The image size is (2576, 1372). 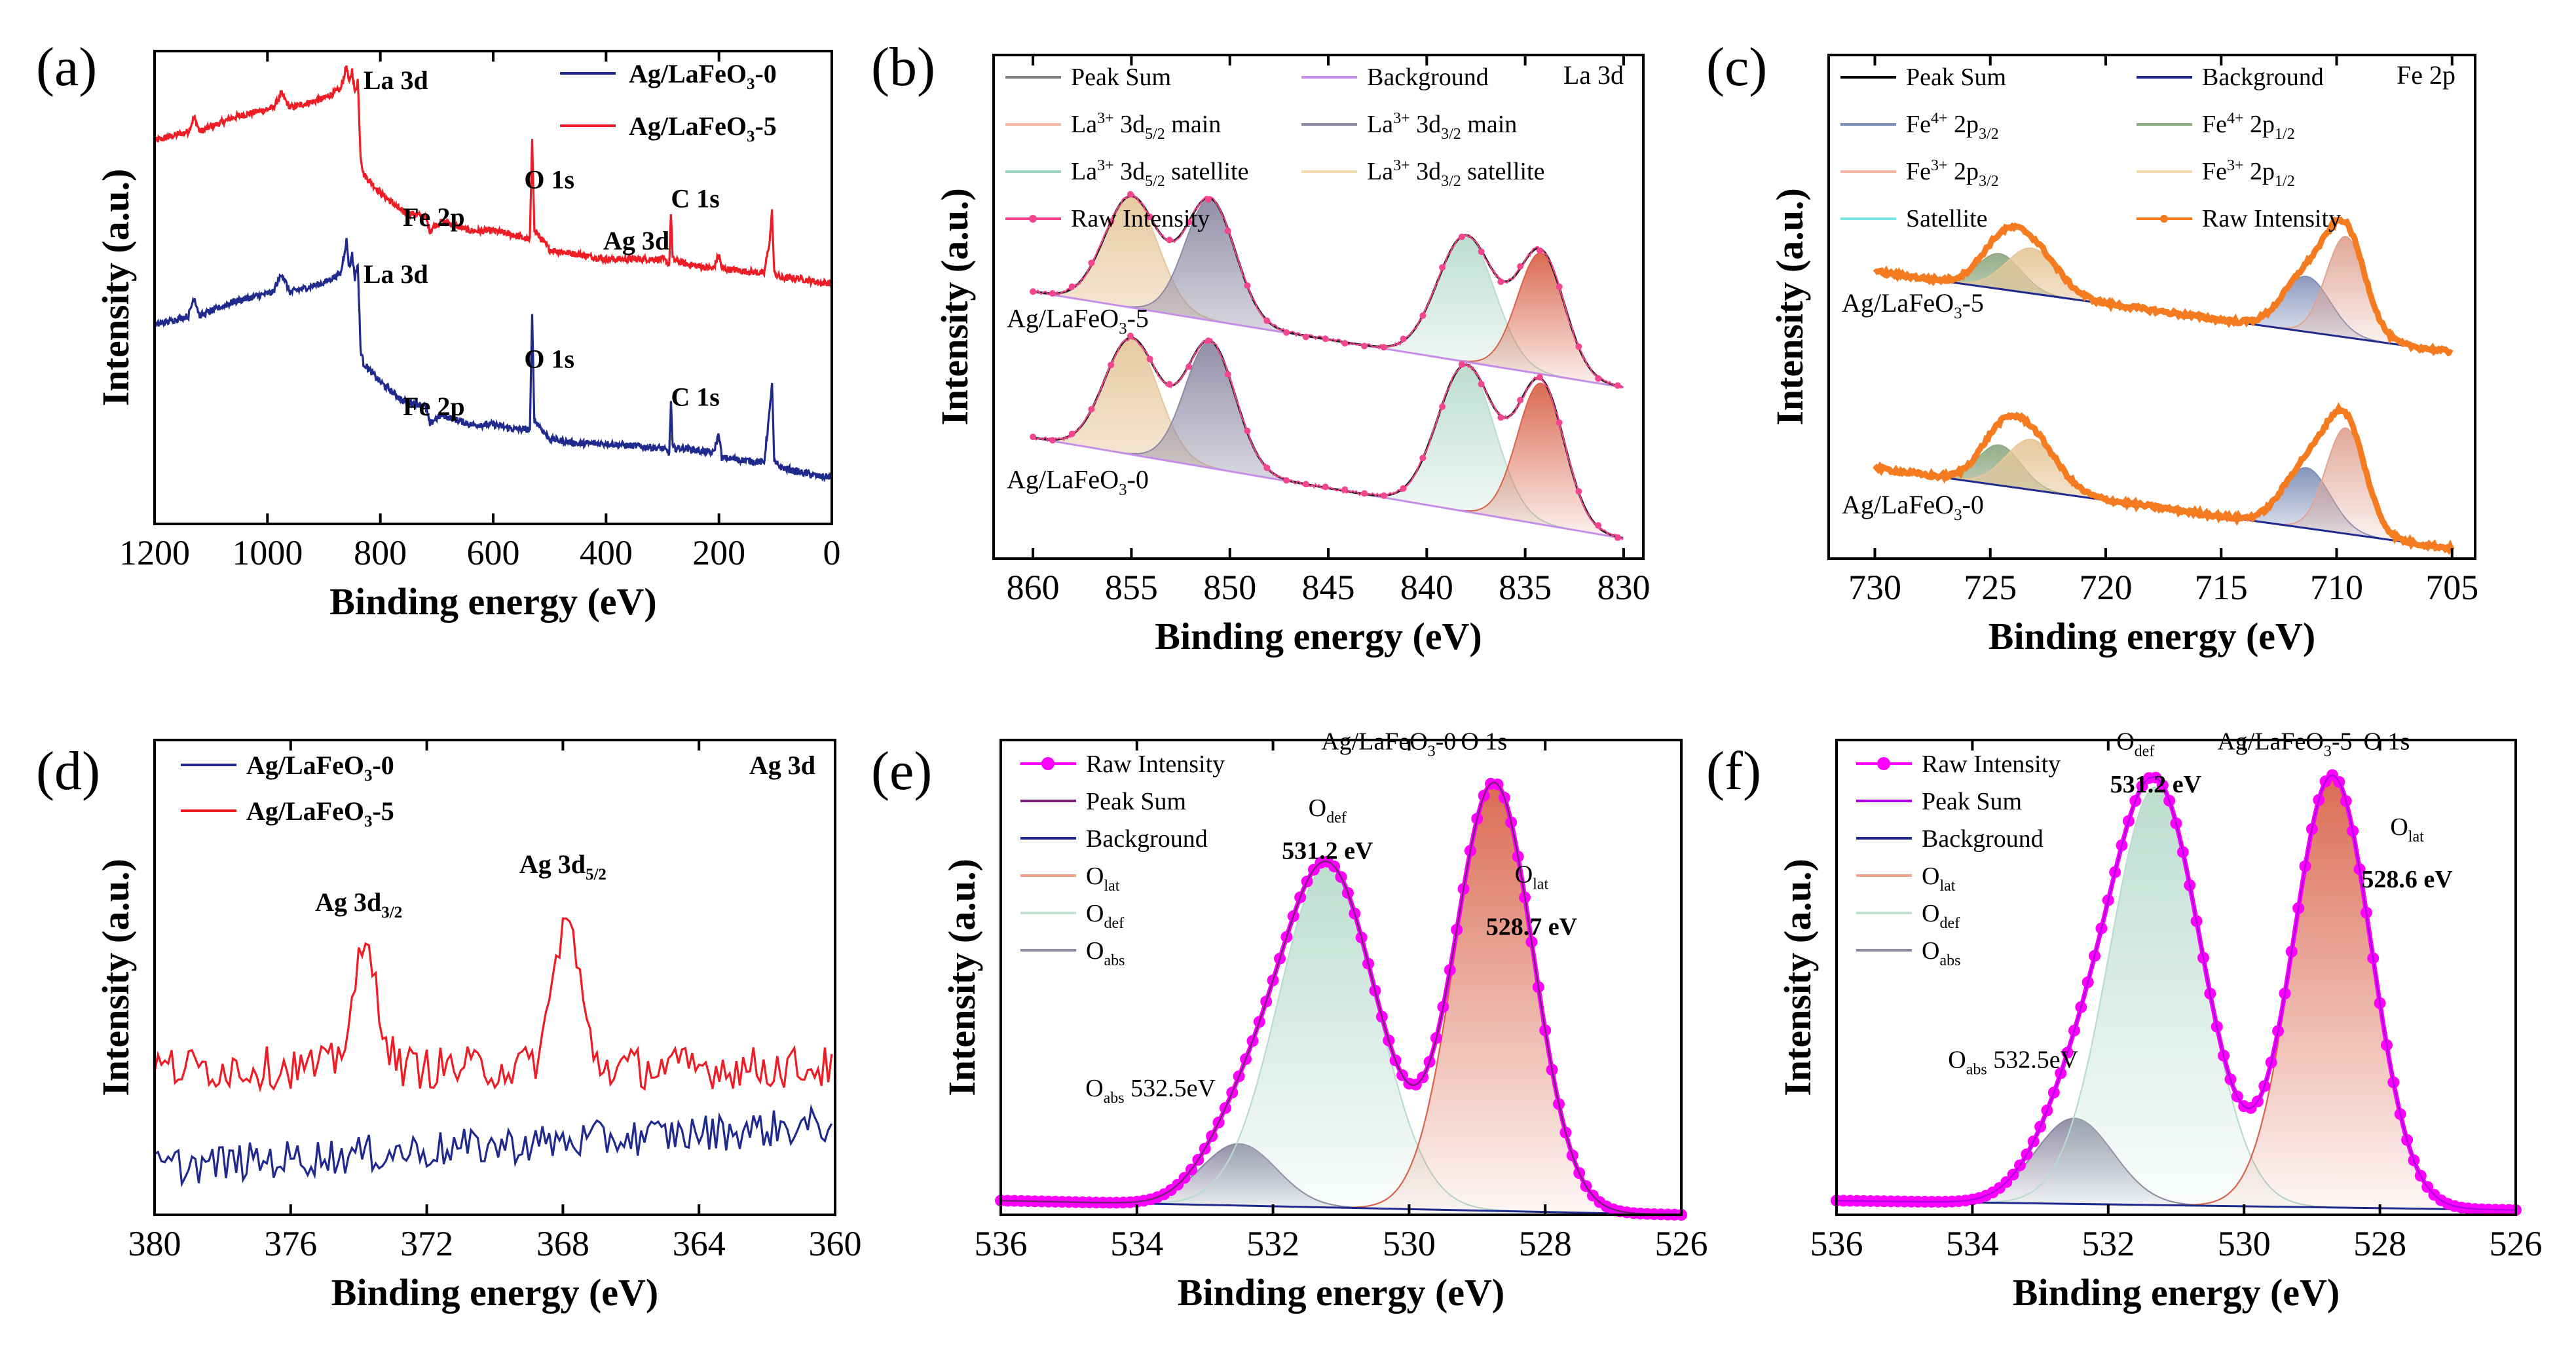 What do you see at coordinates (2407, 829) in the screenshot?
I see `peak-annotation: Olat​` at bounding box center [2407, 829].